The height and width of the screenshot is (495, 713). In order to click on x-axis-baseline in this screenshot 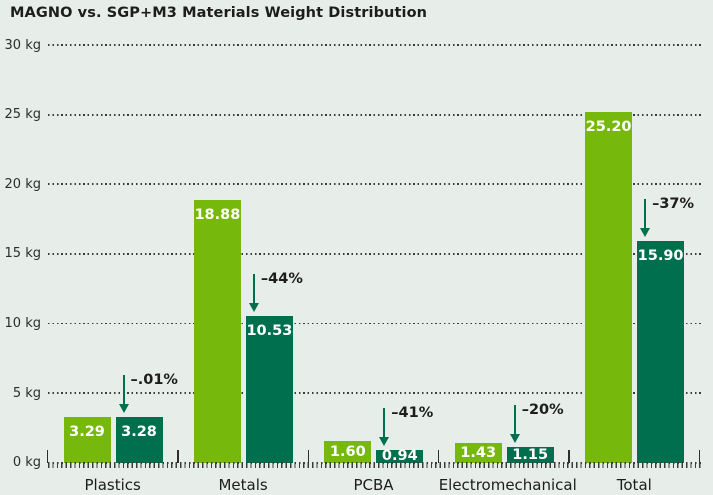, I will do `click(374, 463)`.